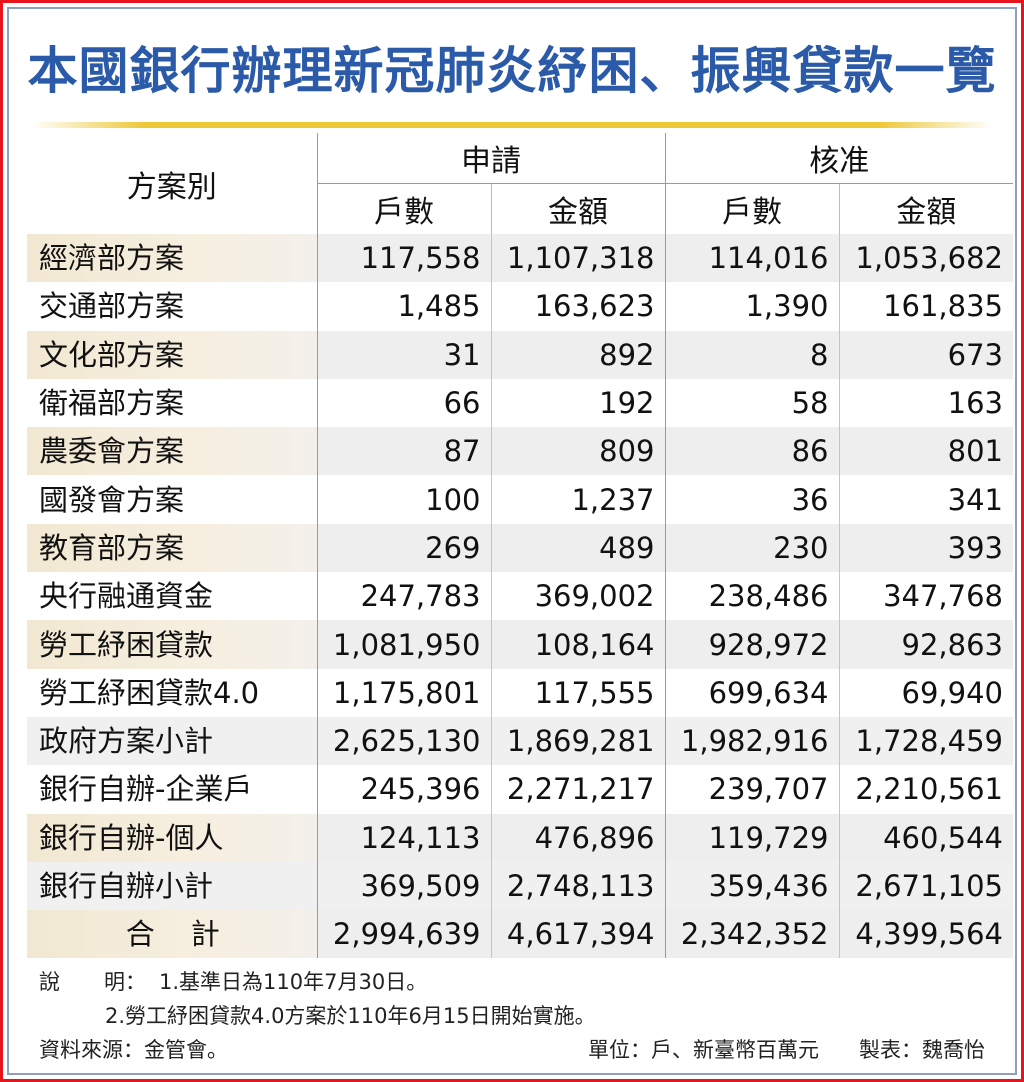 This screenshot has height=1082, width=1024. What do you see at coordinates (922, 1050) in the screenshot?
I see `author-label: 製表：魏喬怡` at bounding box center [922, 1050].